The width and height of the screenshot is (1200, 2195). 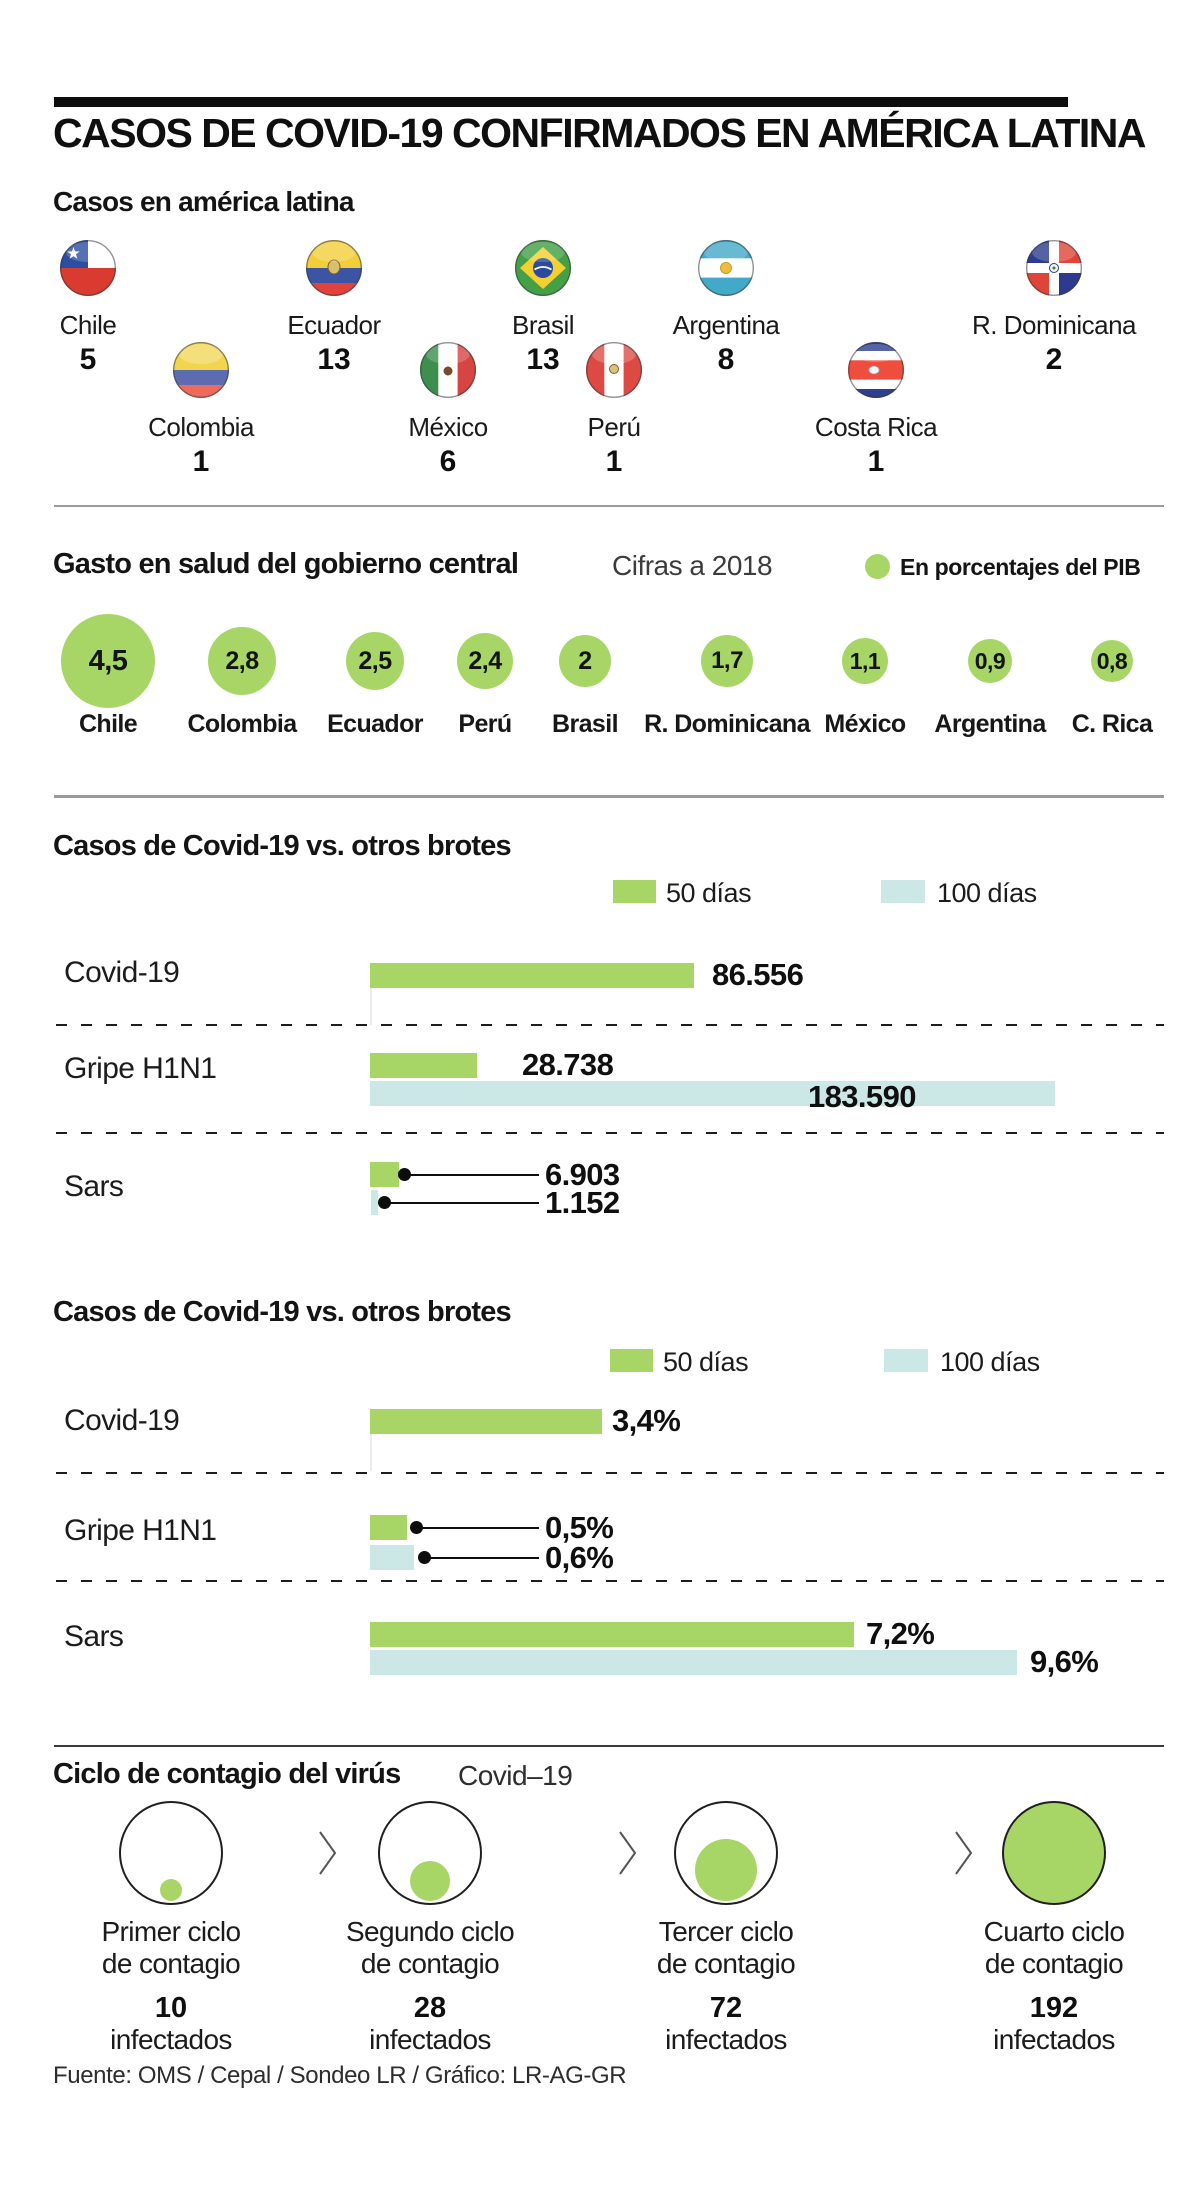 I want to click on stage1-unit: infectados, so click(x=171, y=2039).